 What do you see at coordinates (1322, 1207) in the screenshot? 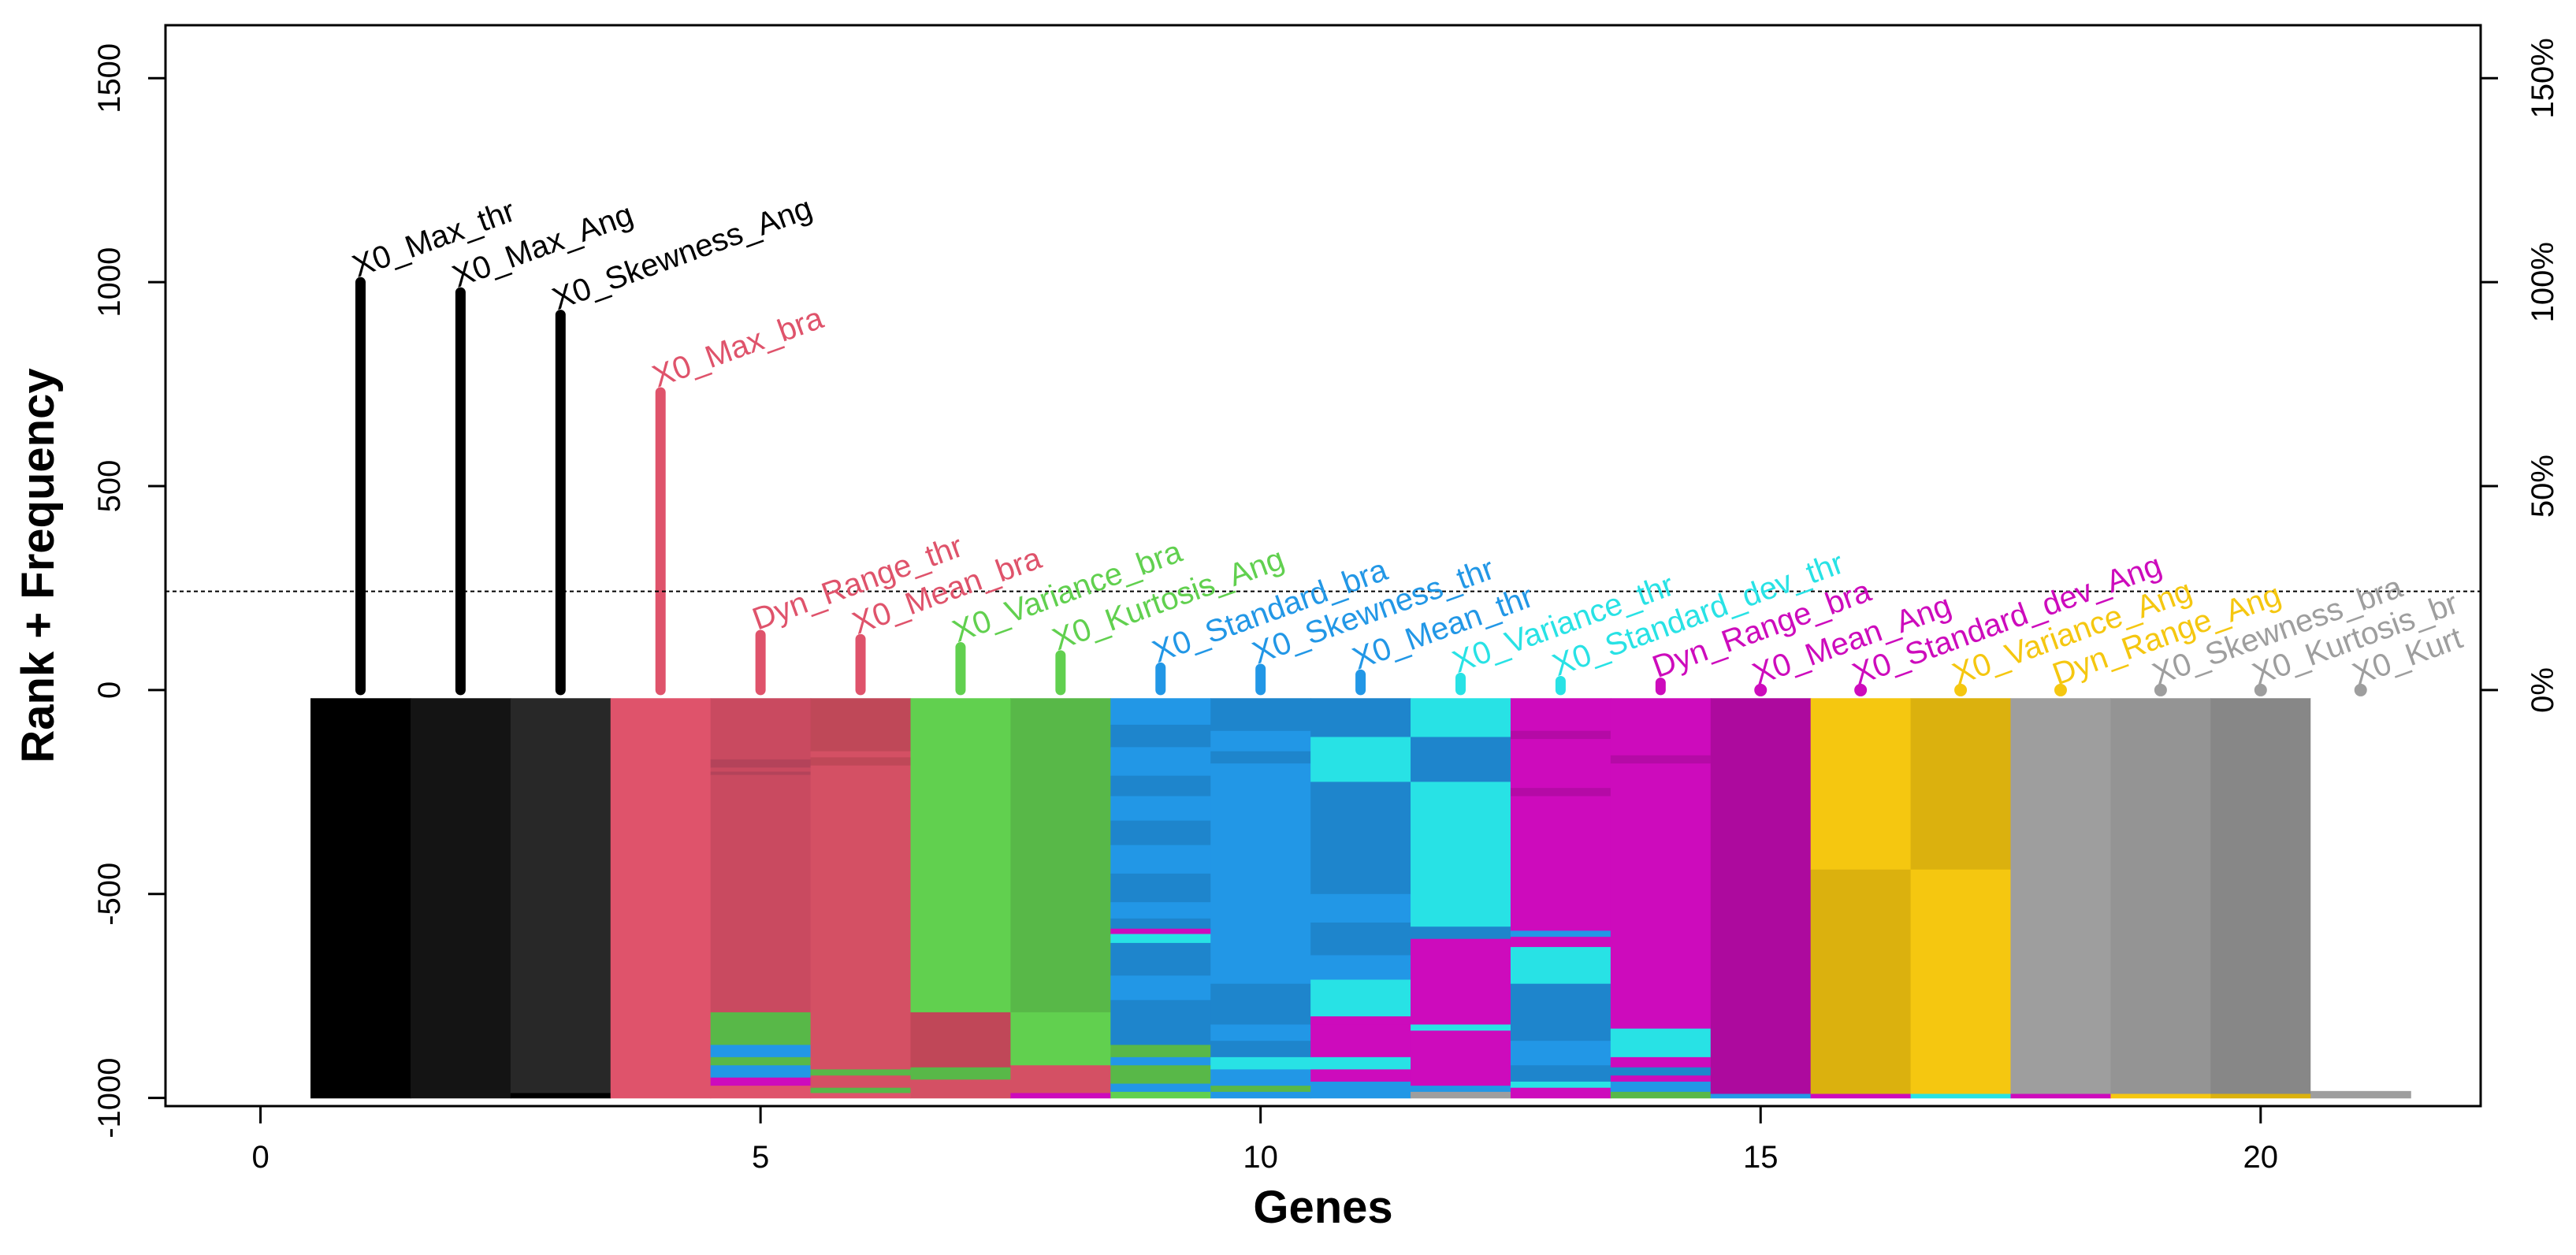
I see `x-axis-title: Genes` at bounding box center [1322, 1207].